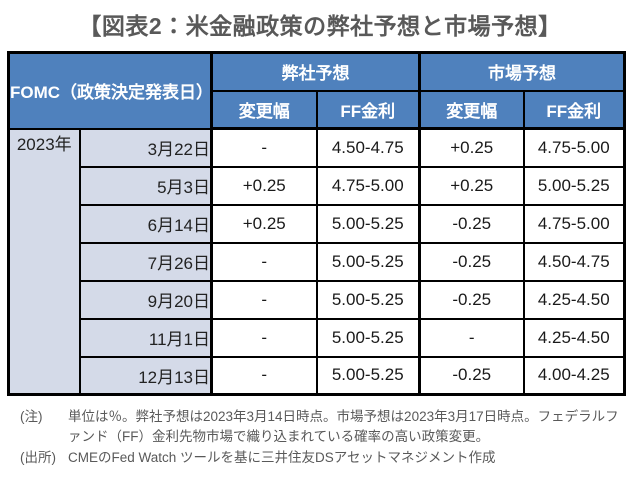  I want to click on table-row: 11月1日 -5.00-5.25-4.25-4.50, so click(317, 337).